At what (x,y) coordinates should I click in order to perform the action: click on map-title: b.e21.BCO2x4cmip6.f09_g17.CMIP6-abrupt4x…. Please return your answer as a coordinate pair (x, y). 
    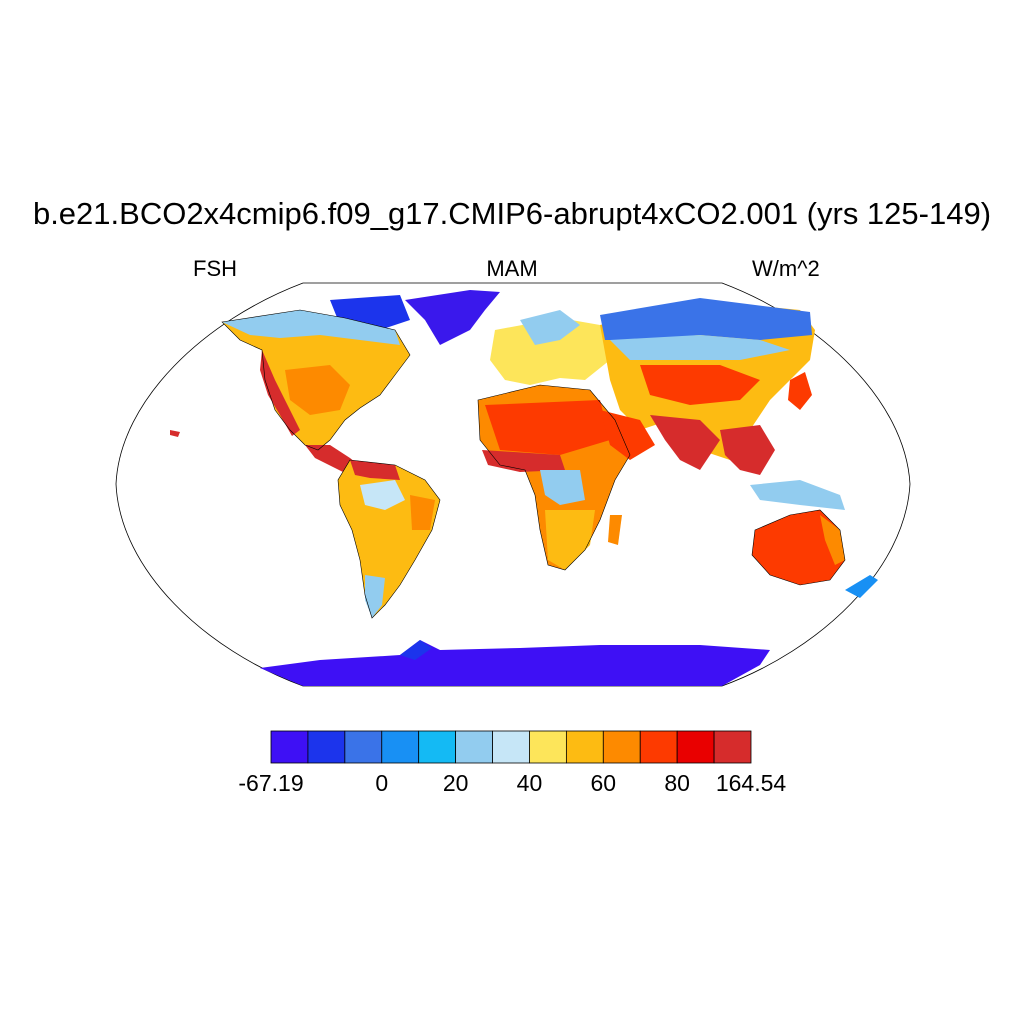
    Looking at the image, I should click on (512, 213).